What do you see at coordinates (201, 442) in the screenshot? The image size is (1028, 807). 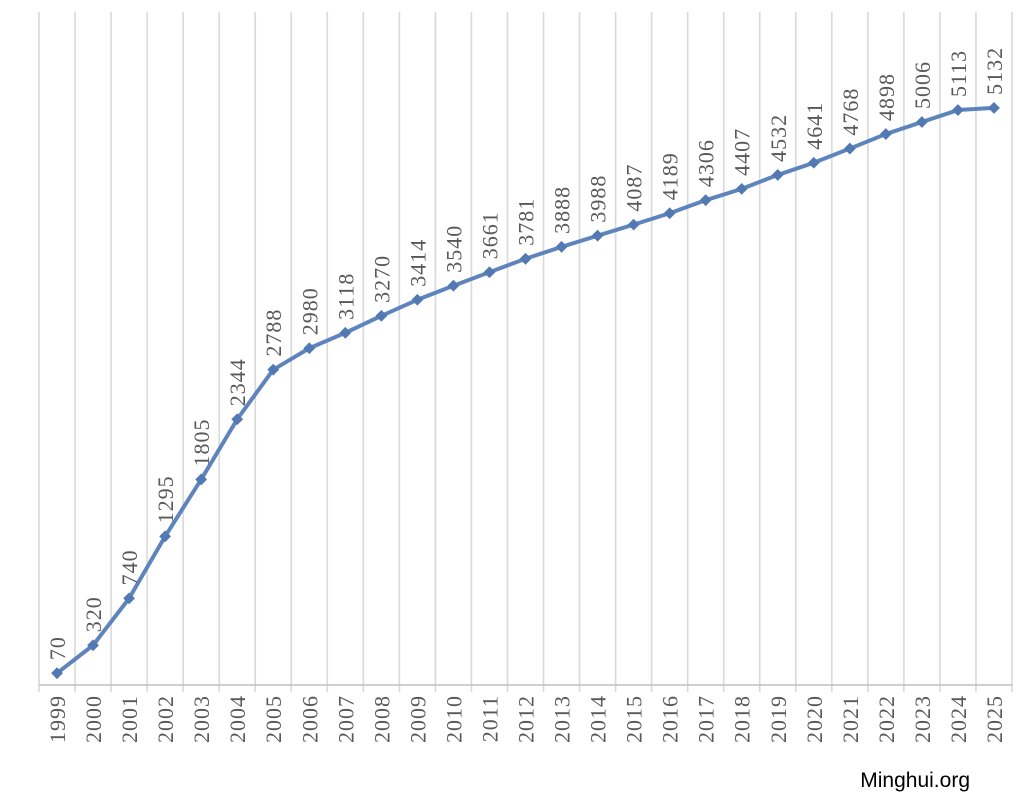 I see `data-label: 1805` at bounding box center [201, 442].